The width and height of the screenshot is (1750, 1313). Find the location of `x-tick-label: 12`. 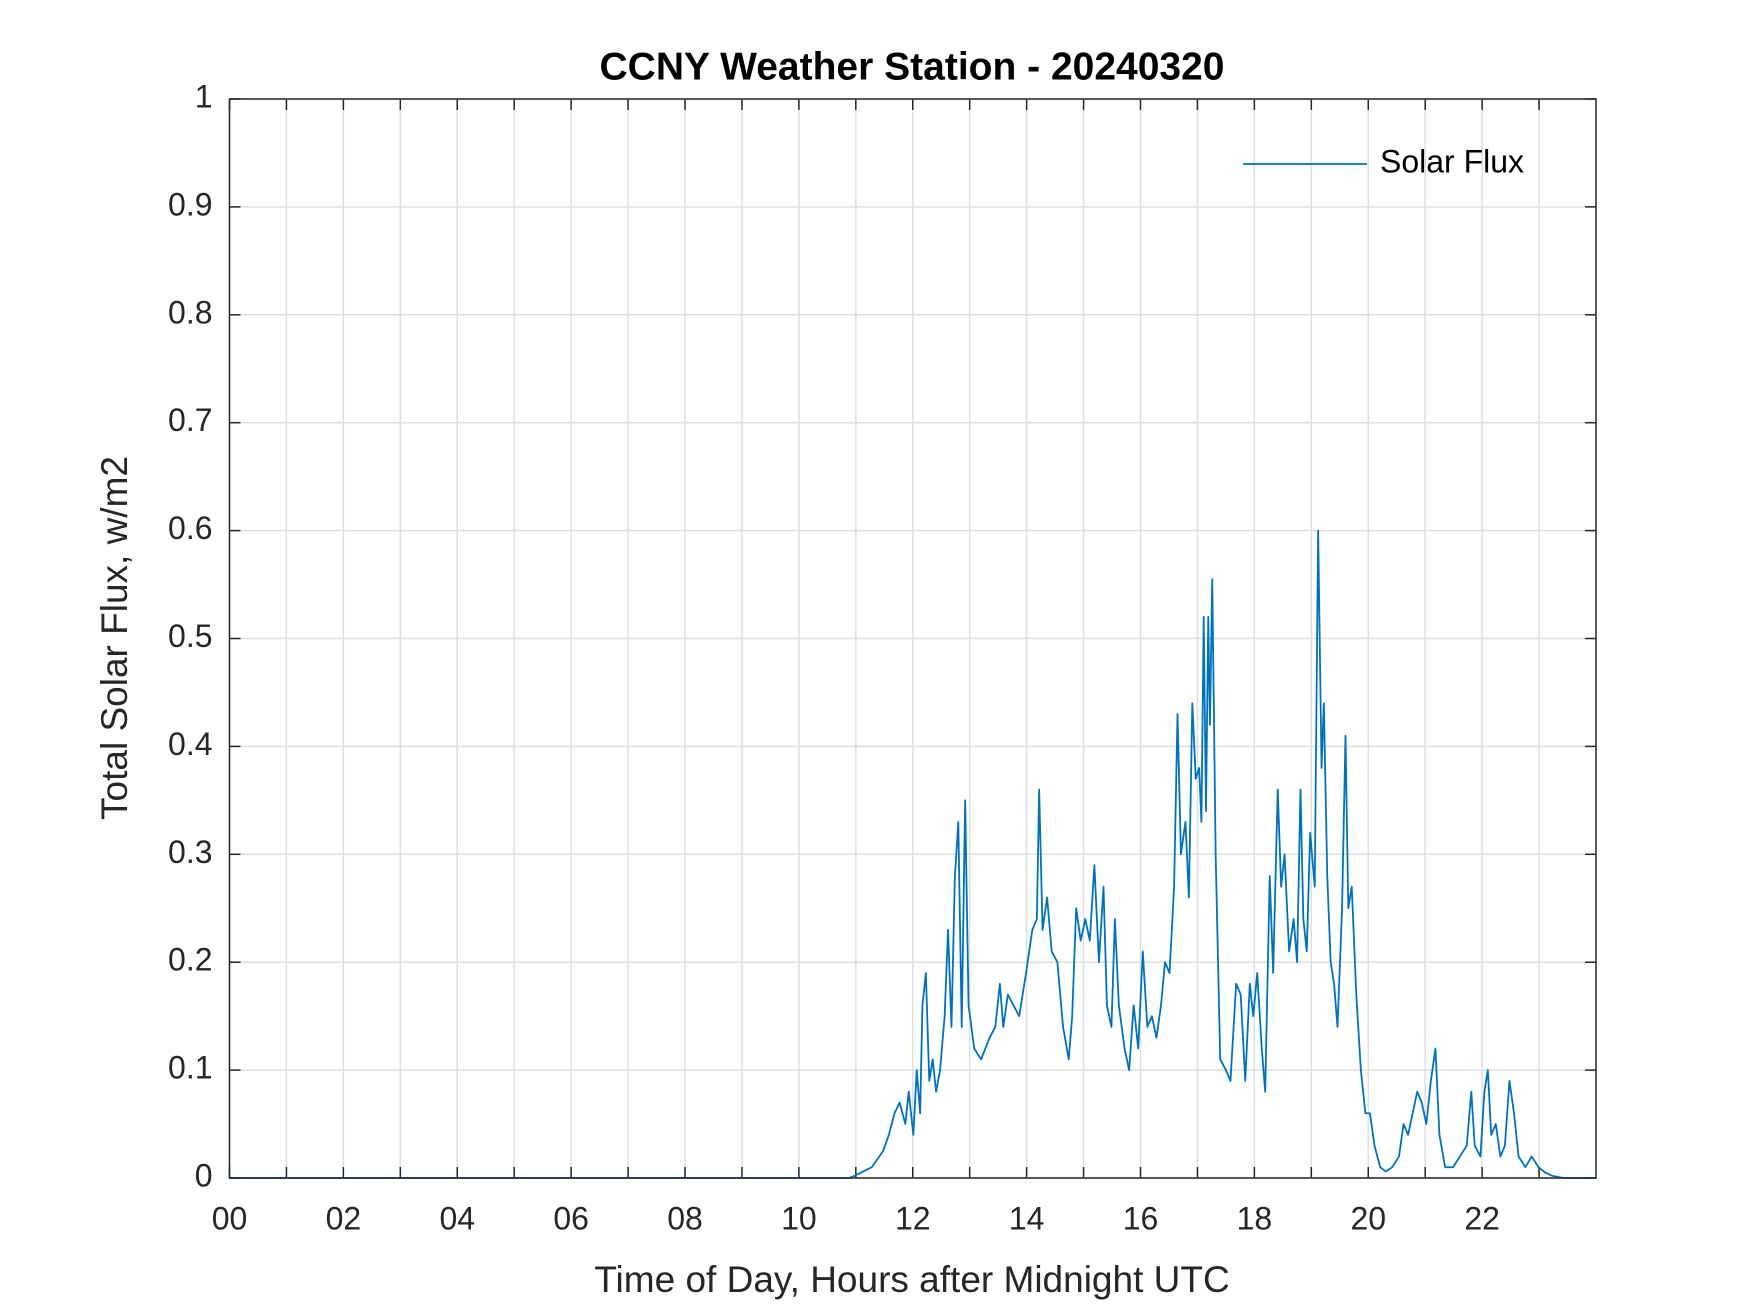

x-tick-label: 12 is located at coordinates (913, 1218).